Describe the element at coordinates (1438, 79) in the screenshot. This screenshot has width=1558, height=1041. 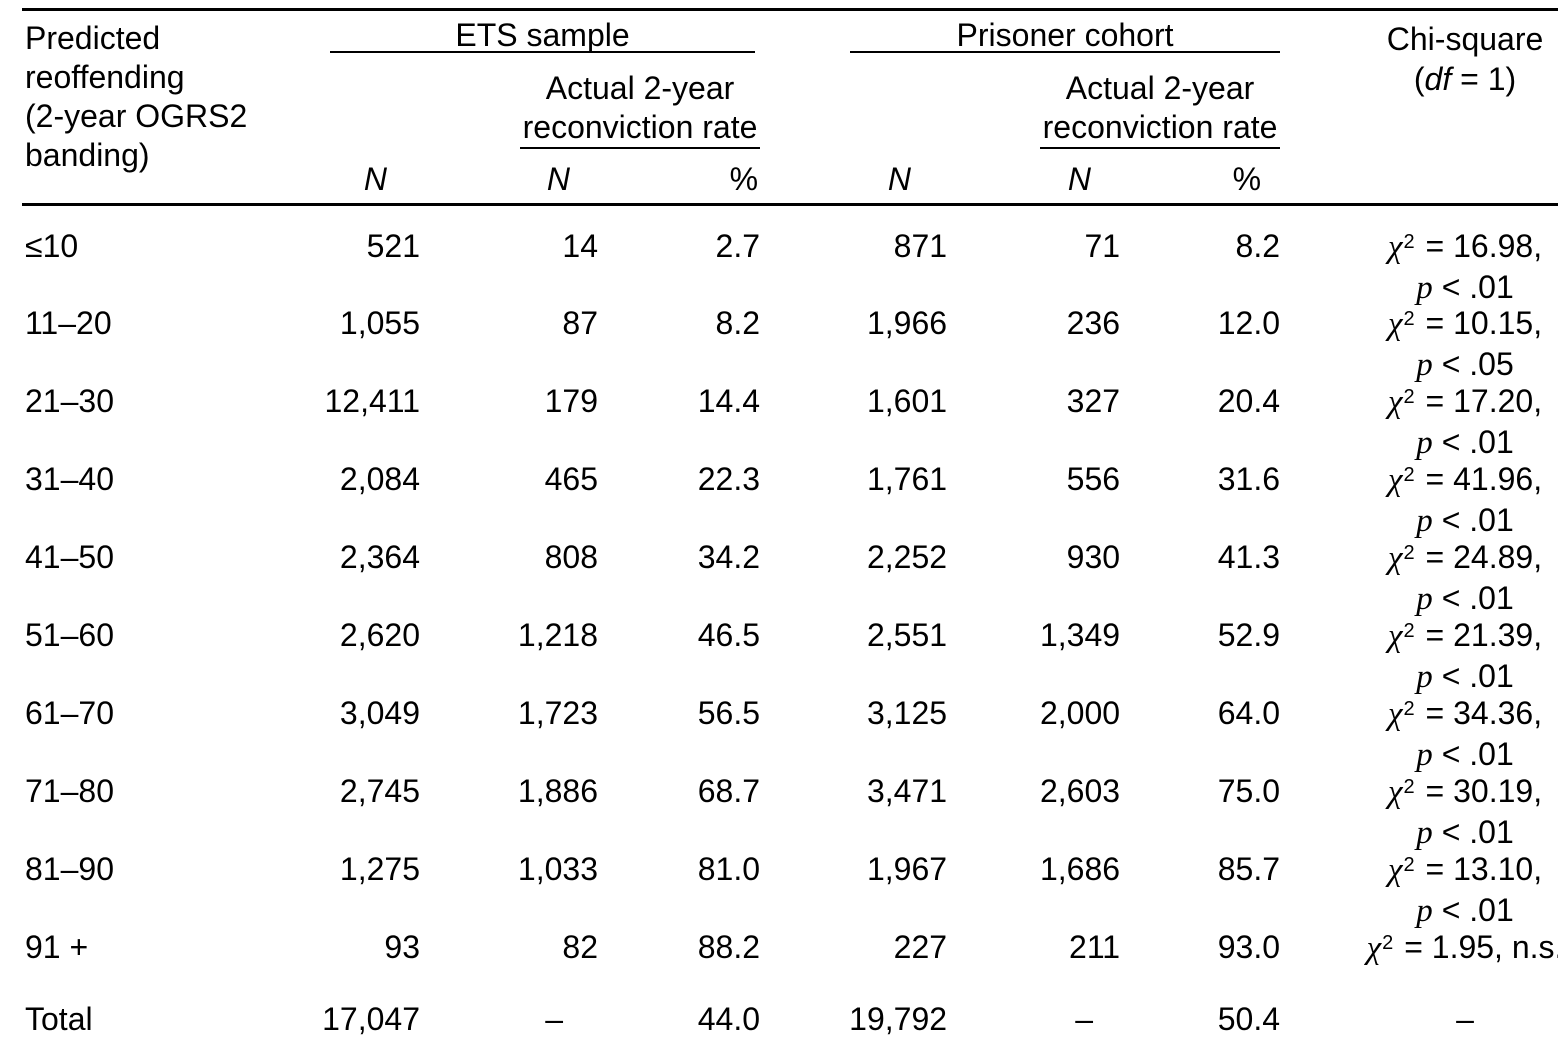
I see `df-symbol: df` at that location.